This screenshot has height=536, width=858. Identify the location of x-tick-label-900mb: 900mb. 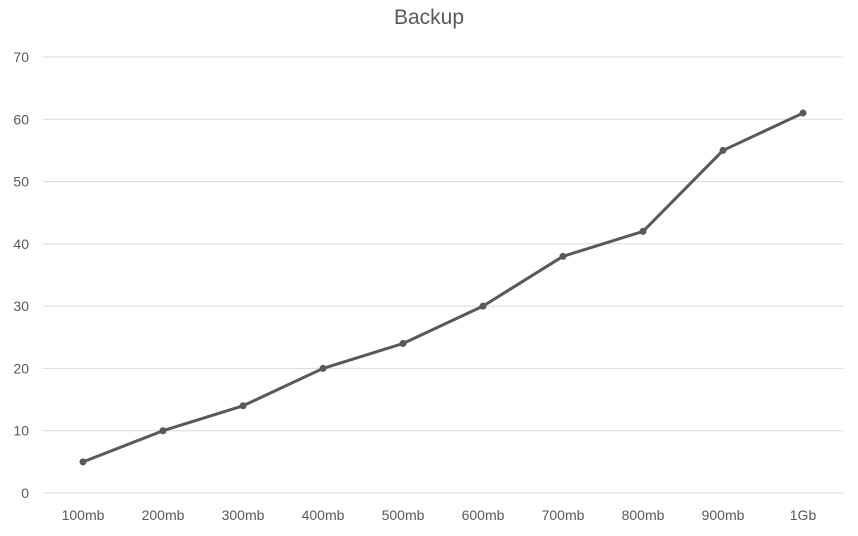
(723, 515).